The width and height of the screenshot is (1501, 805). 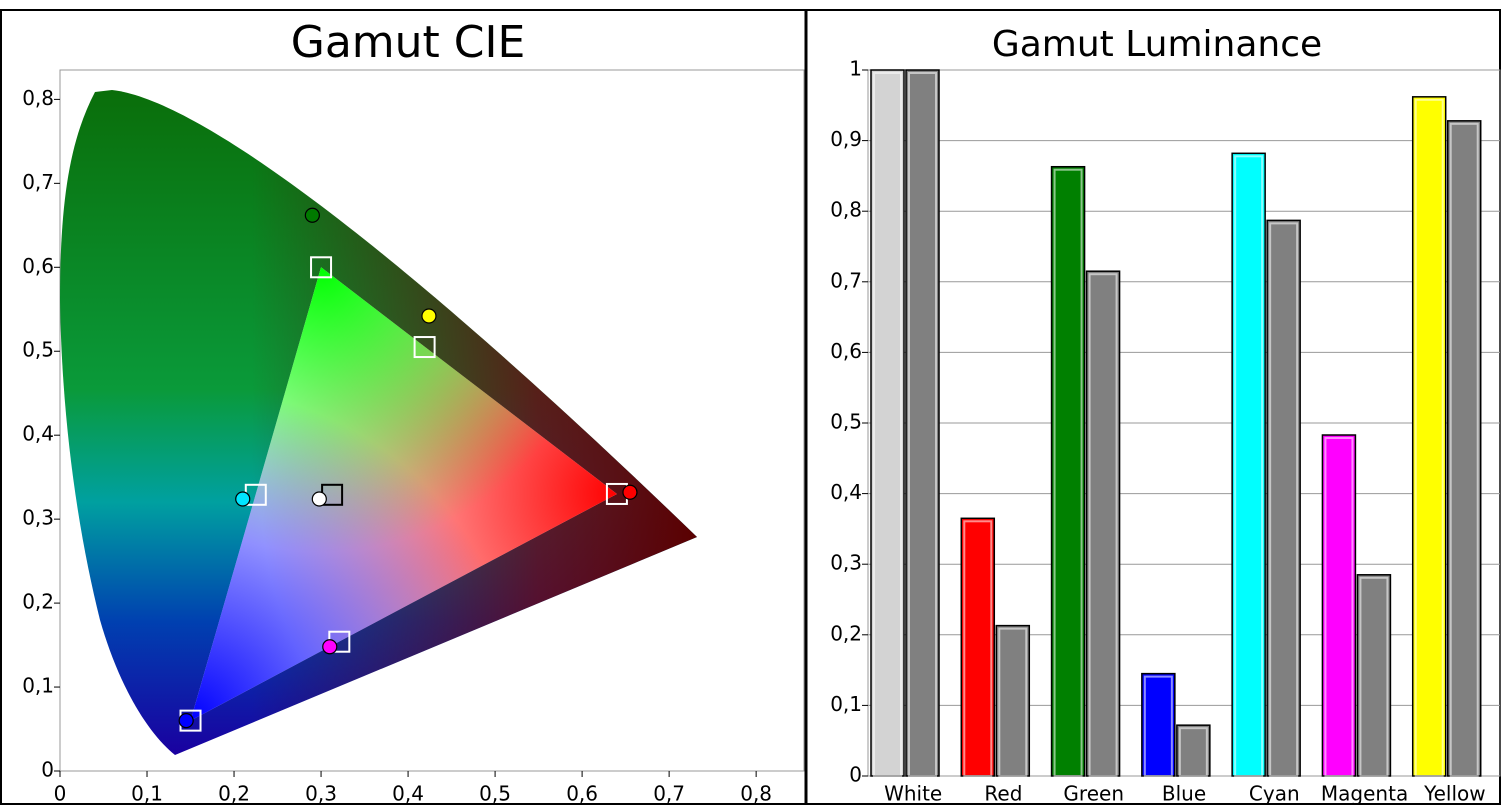 What do you see at coordinates (1274, 793) in the screenshot?
I see `x-tick-label: Cyan` at bounding box center [1274, 793].